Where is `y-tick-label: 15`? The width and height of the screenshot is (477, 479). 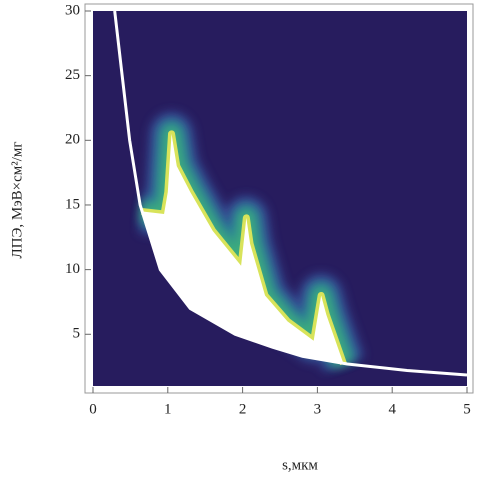
y-tick-label: 15 is located at coordinates (72, 204).